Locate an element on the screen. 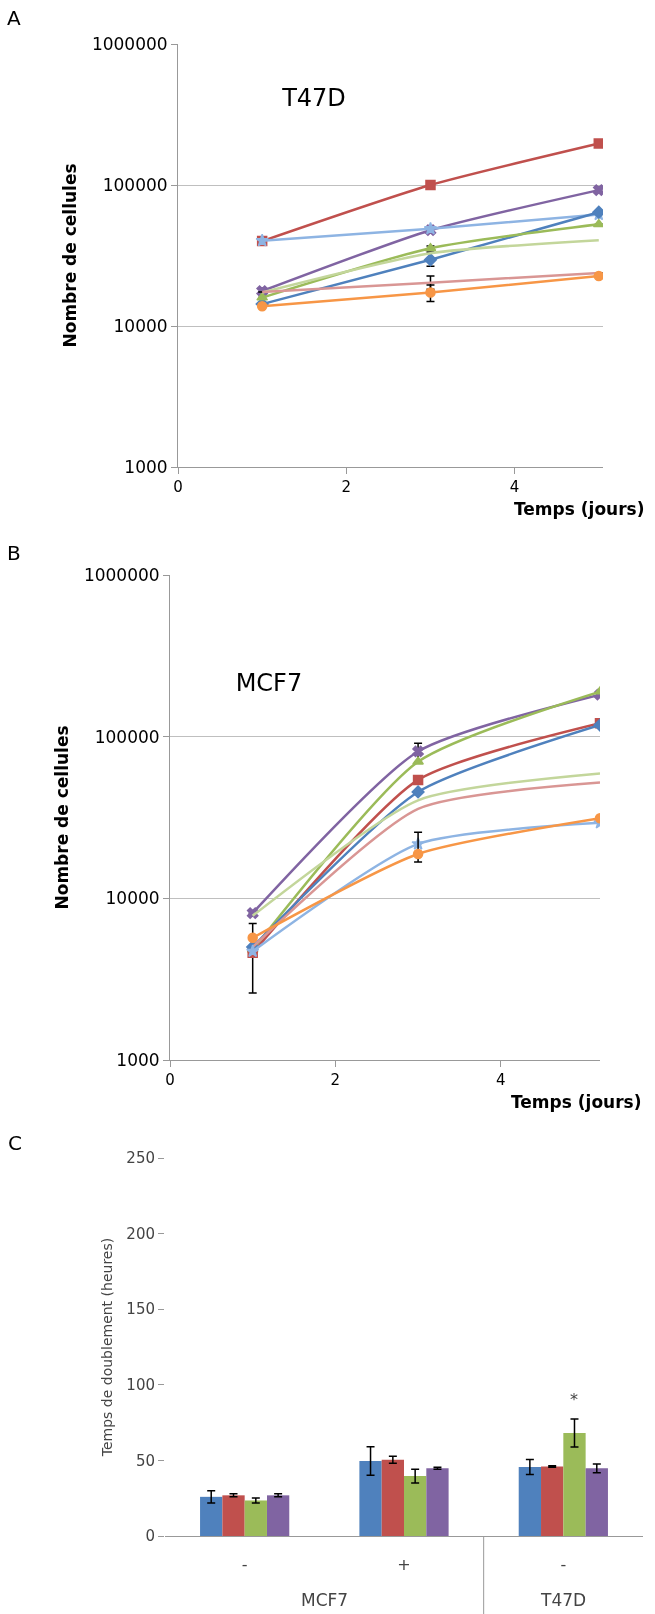  y-tick-label: 0 is located at coordinates (150, 1536).